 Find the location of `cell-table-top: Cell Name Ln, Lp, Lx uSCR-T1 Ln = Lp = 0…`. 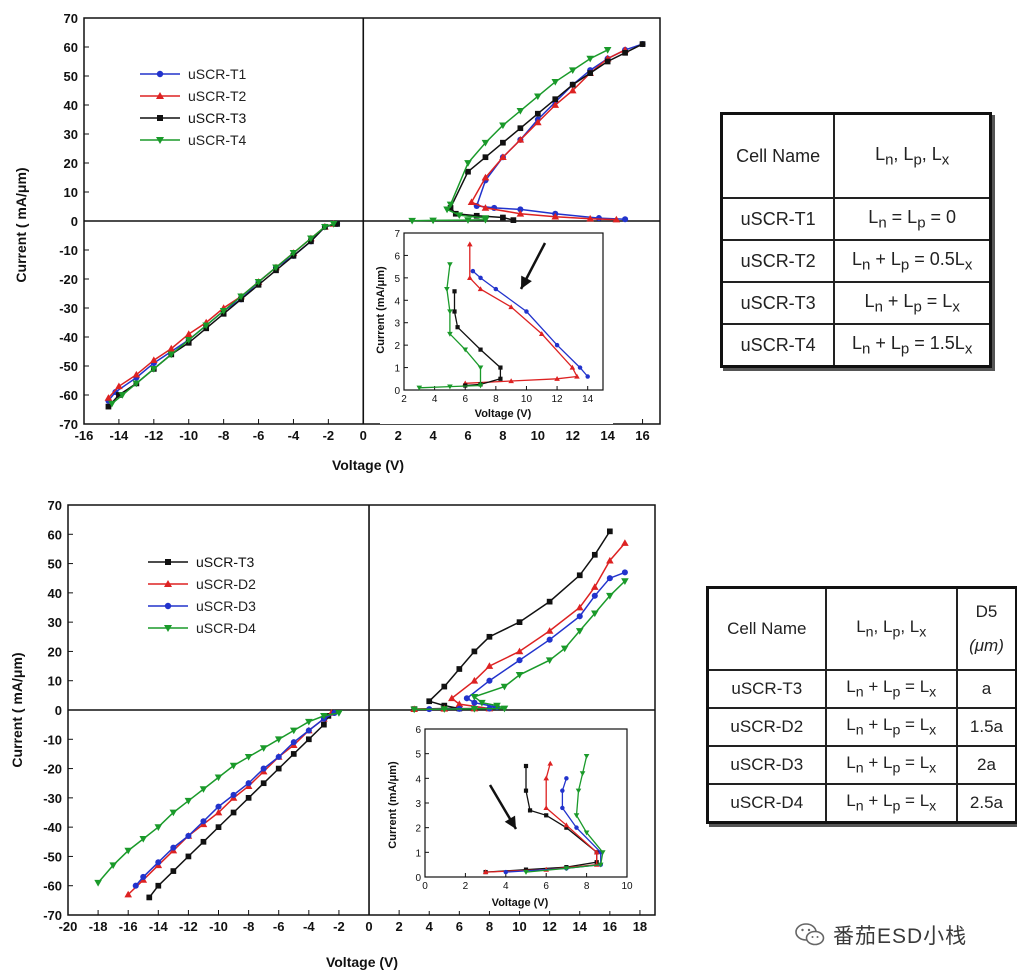

cell-table-top: Cell Name Ln, Lp, Lx uSCR-T1 Ln = Lp = 0… is located at coordinates (856, 240).